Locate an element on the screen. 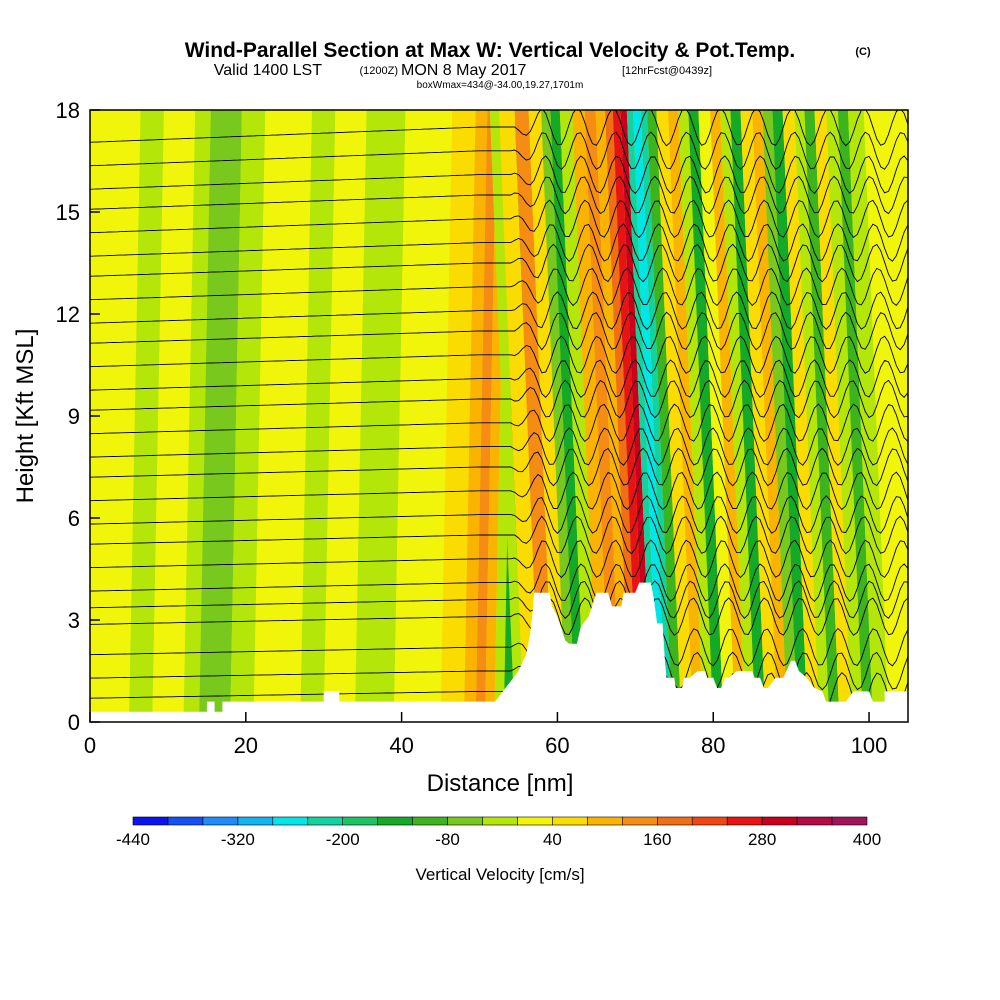  x-axis-label: Distance [nm] is located at coordinates (500, 783).